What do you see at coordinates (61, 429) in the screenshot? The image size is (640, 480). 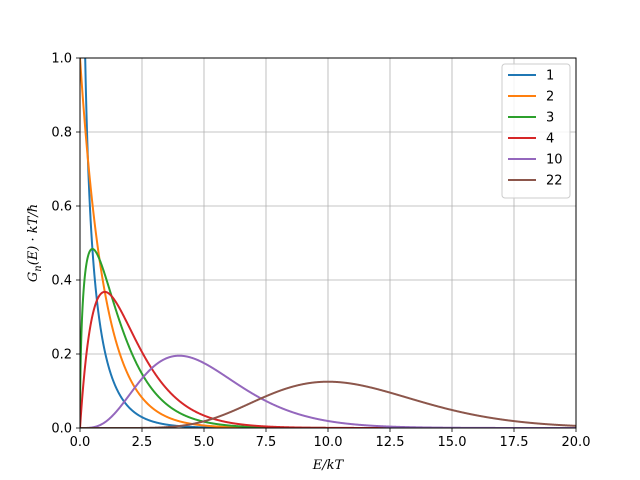 I see `y-tick-label: 0.0` at bounding box center [61, 429].